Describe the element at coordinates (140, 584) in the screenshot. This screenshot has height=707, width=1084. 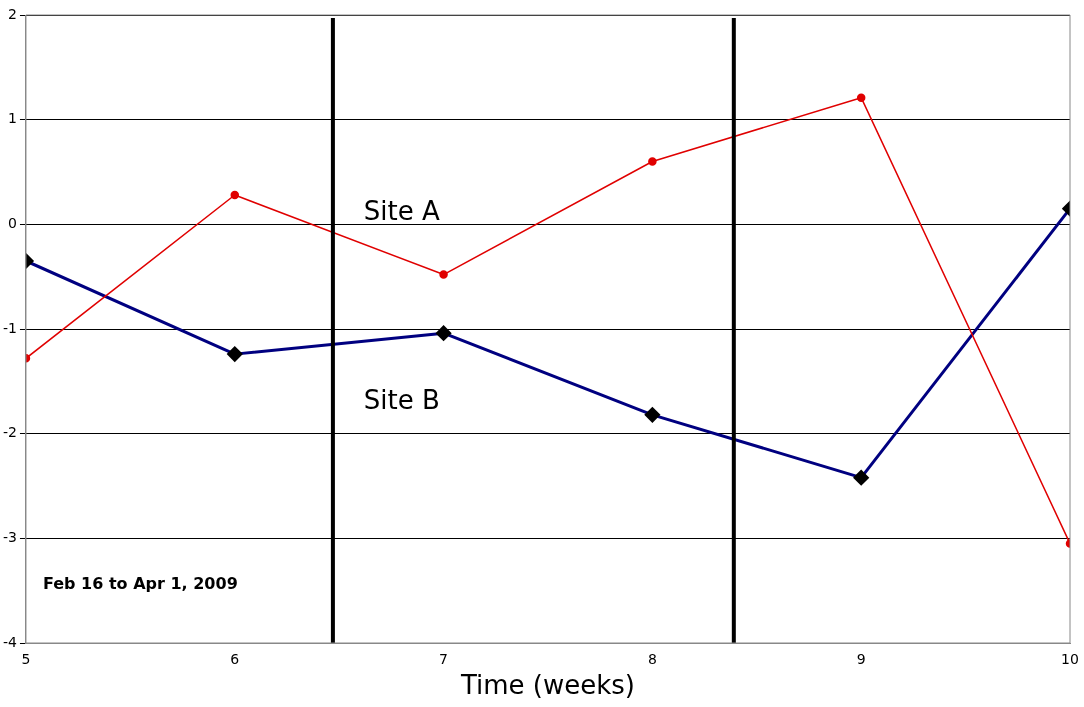
I see `annotation: Feb 16 to Apr 1, 2009` at that location.